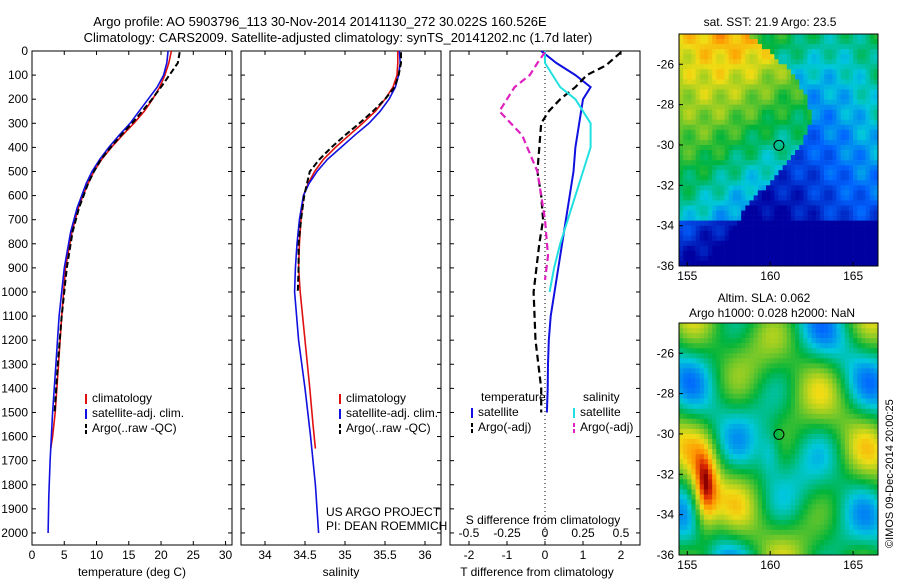 The height and width of the screenshot is (580, 900). Describe the element at coordinates (64, 555) in the screenshot. I see `x-tick-label: 5` at that location.